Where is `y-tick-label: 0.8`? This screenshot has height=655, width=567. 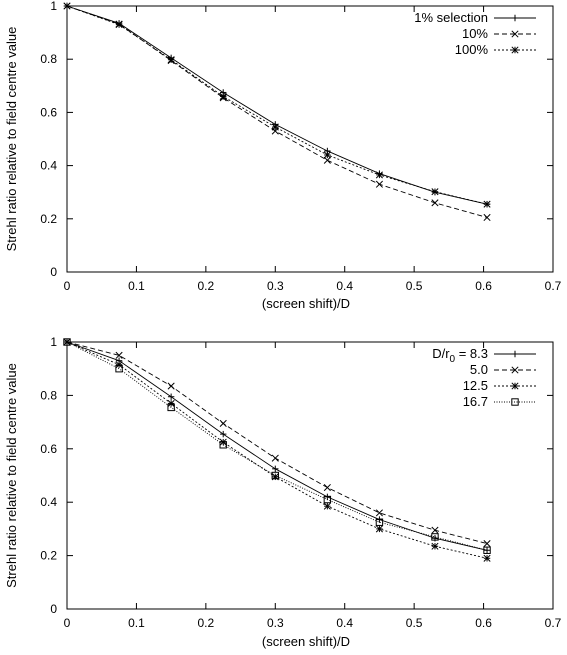
y-tick-label: 0.8 is located at coordinates (48, 59).